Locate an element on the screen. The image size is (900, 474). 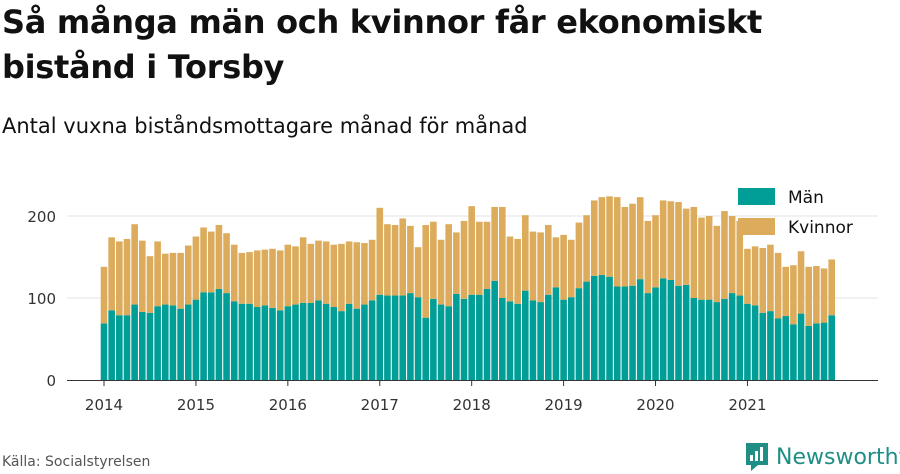
x-tick-label: 2017 is located at coordinates (380, 405).